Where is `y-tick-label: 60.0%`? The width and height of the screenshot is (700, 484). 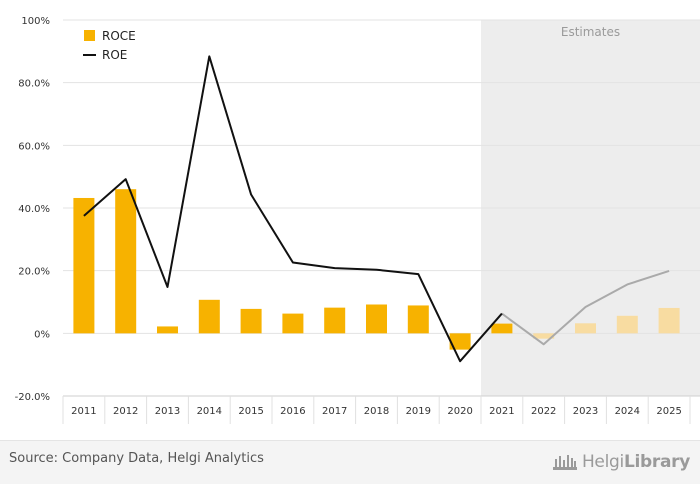 y-tick-label: 60.0% is located at coordinates (34, 146).